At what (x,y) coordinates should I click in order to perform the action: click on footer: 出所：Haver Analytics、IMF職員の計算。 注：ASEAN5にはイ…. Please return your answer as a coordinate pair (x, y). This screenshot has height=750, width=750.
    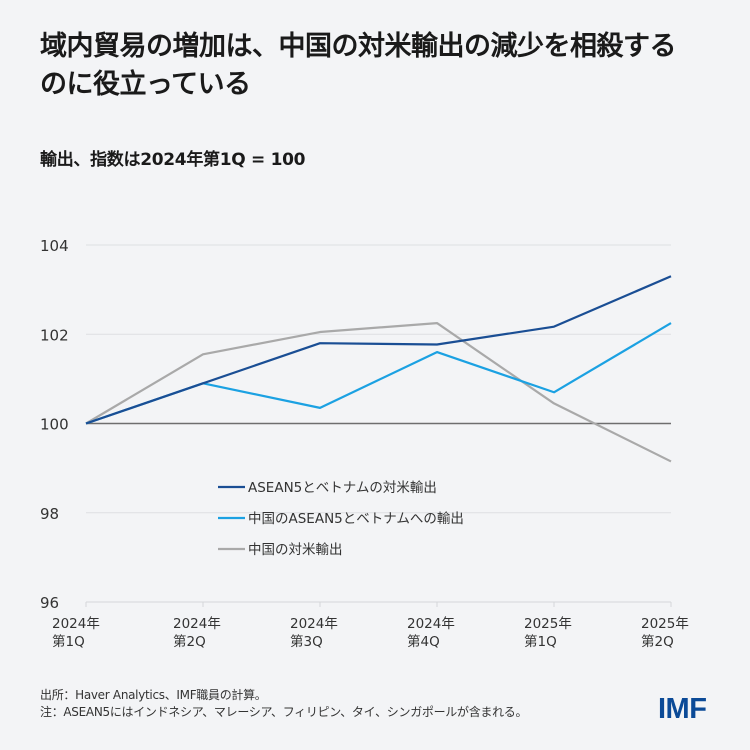
    Looking at the image, I should click on (284, 704).